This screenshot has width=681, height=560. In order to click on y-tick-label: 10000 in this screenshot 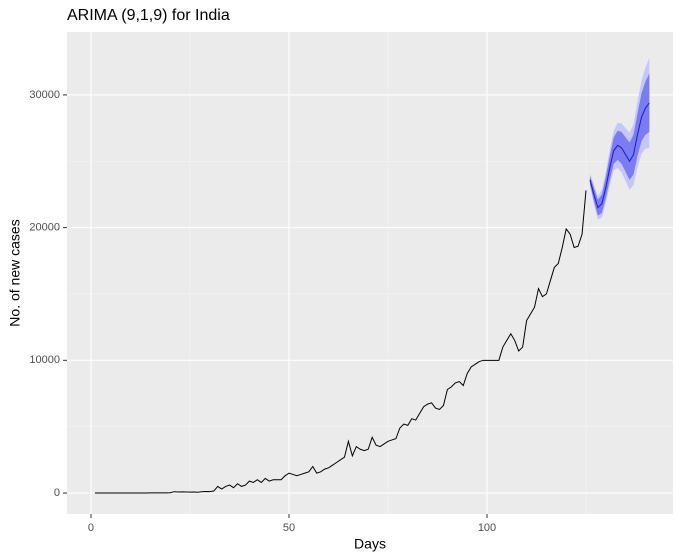, I will do `click(44, 360)`.